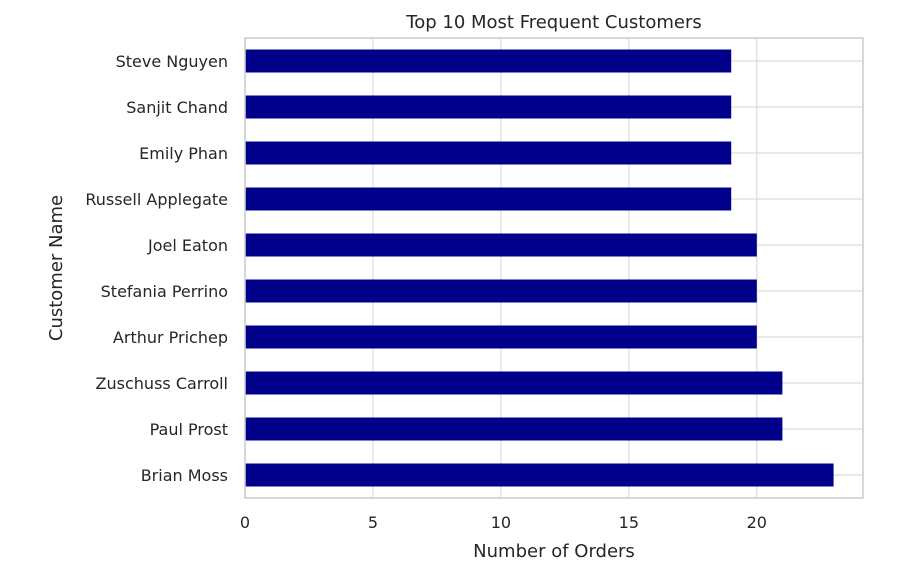 Image resolution: width=912 pixels, height=568 pixels. I want to click on y-tick-label: Stefania Perrino, so click(164, 291).